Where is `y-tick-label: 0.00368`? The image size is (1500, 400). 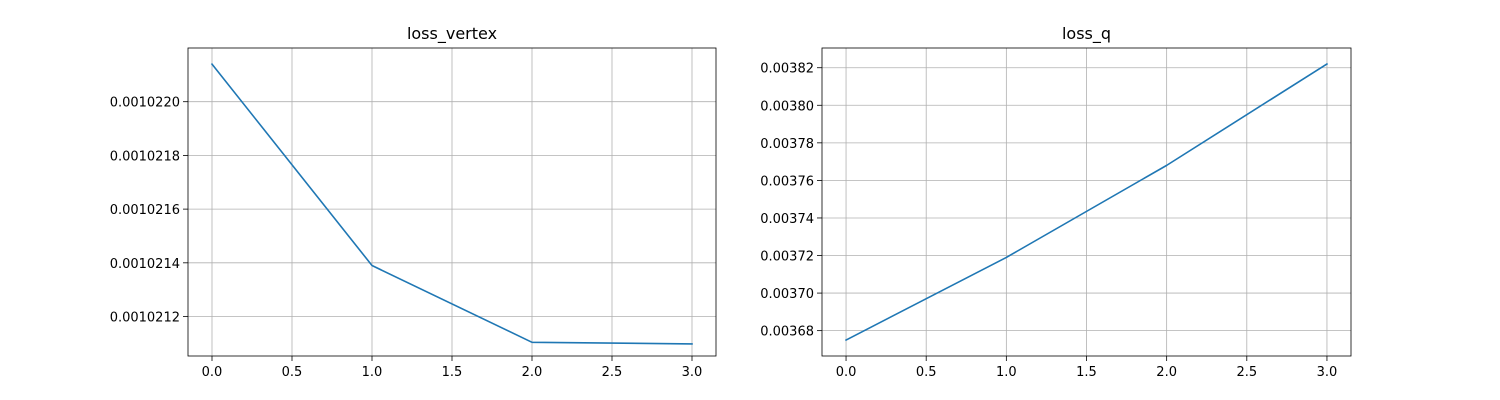
y-tick-label: 0.00368 is located at coordinates (787, 332).